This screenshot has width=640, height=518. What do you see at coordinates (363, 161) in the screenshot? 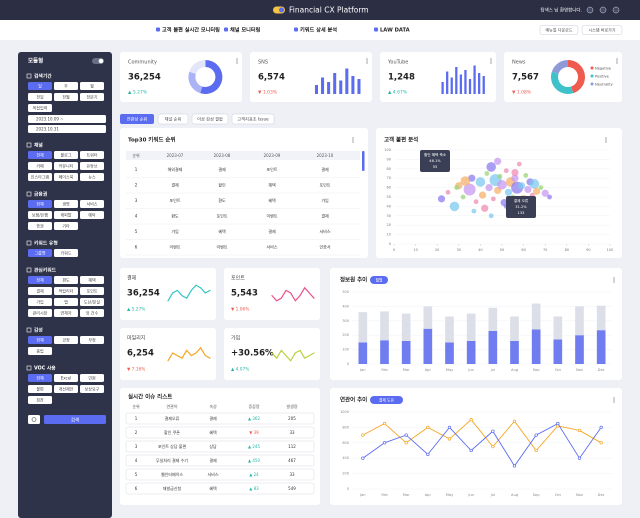
I see `scrollbar` at bounding box center [363, 161].